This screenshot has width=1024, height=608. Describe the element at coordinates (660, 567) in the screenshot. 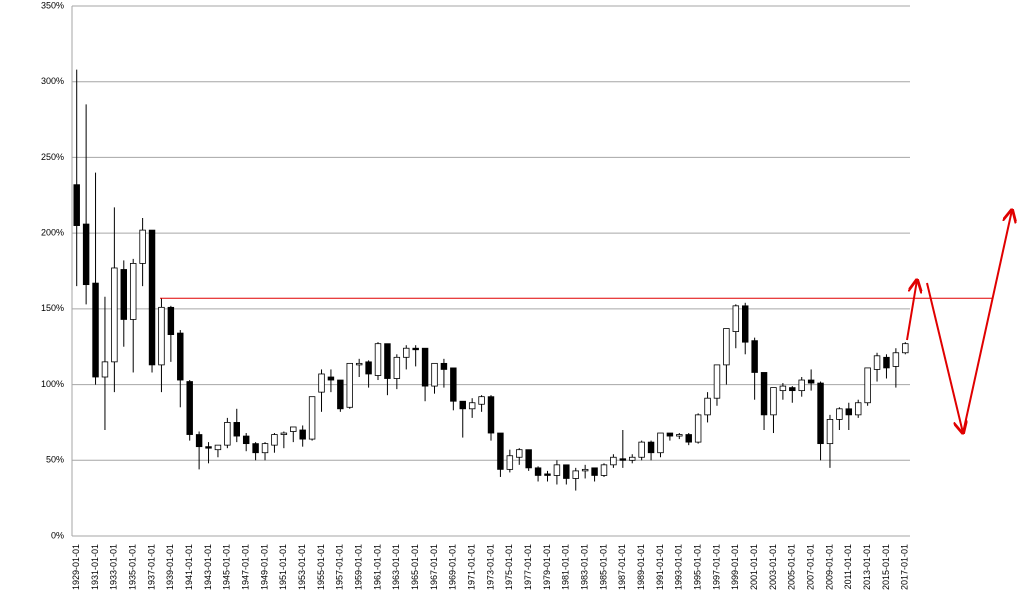

I see `x-tick-label: 1991-01-01` at that location.